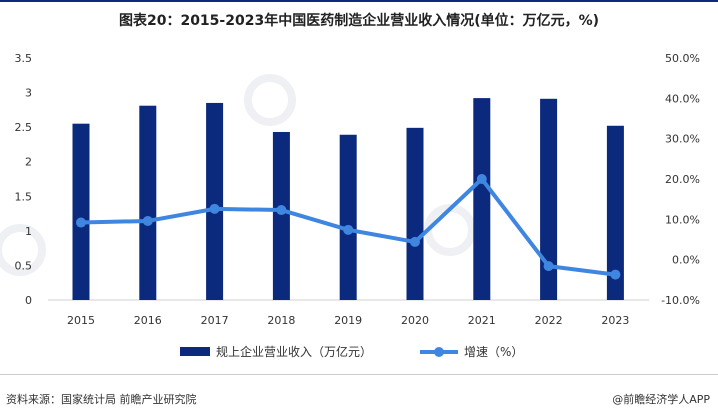 Image resolution: width=718 pixels, height=413 pixels. I want to click on right-tick-label: 40.0%, so click(682, 98).